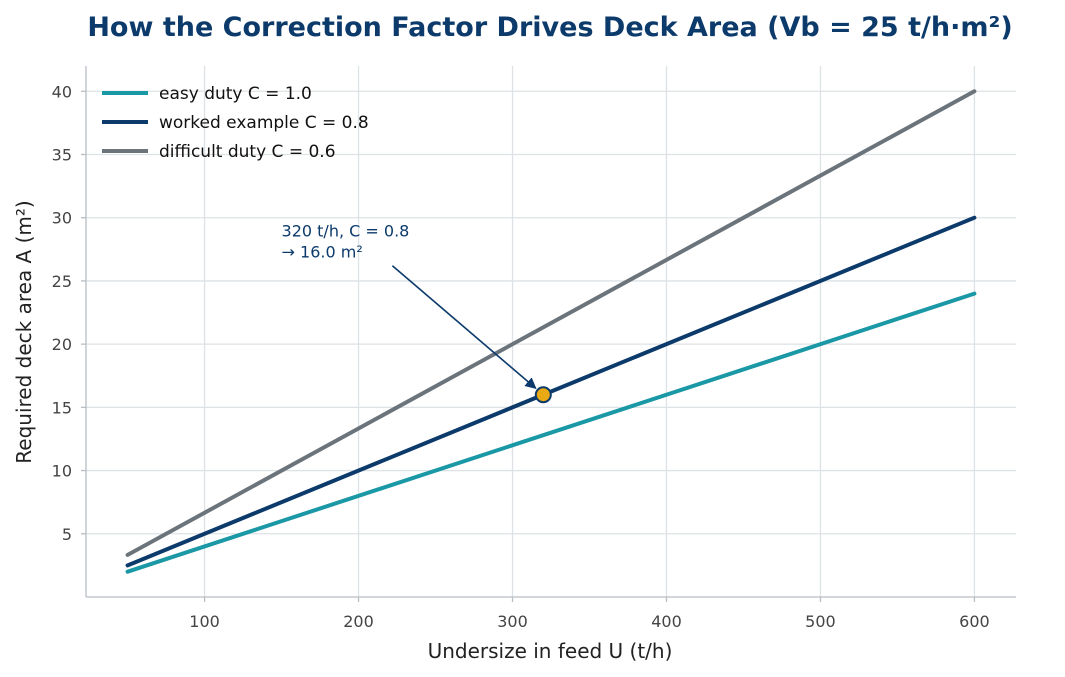  I want to click on annotation-arrow, so click(464, 327).